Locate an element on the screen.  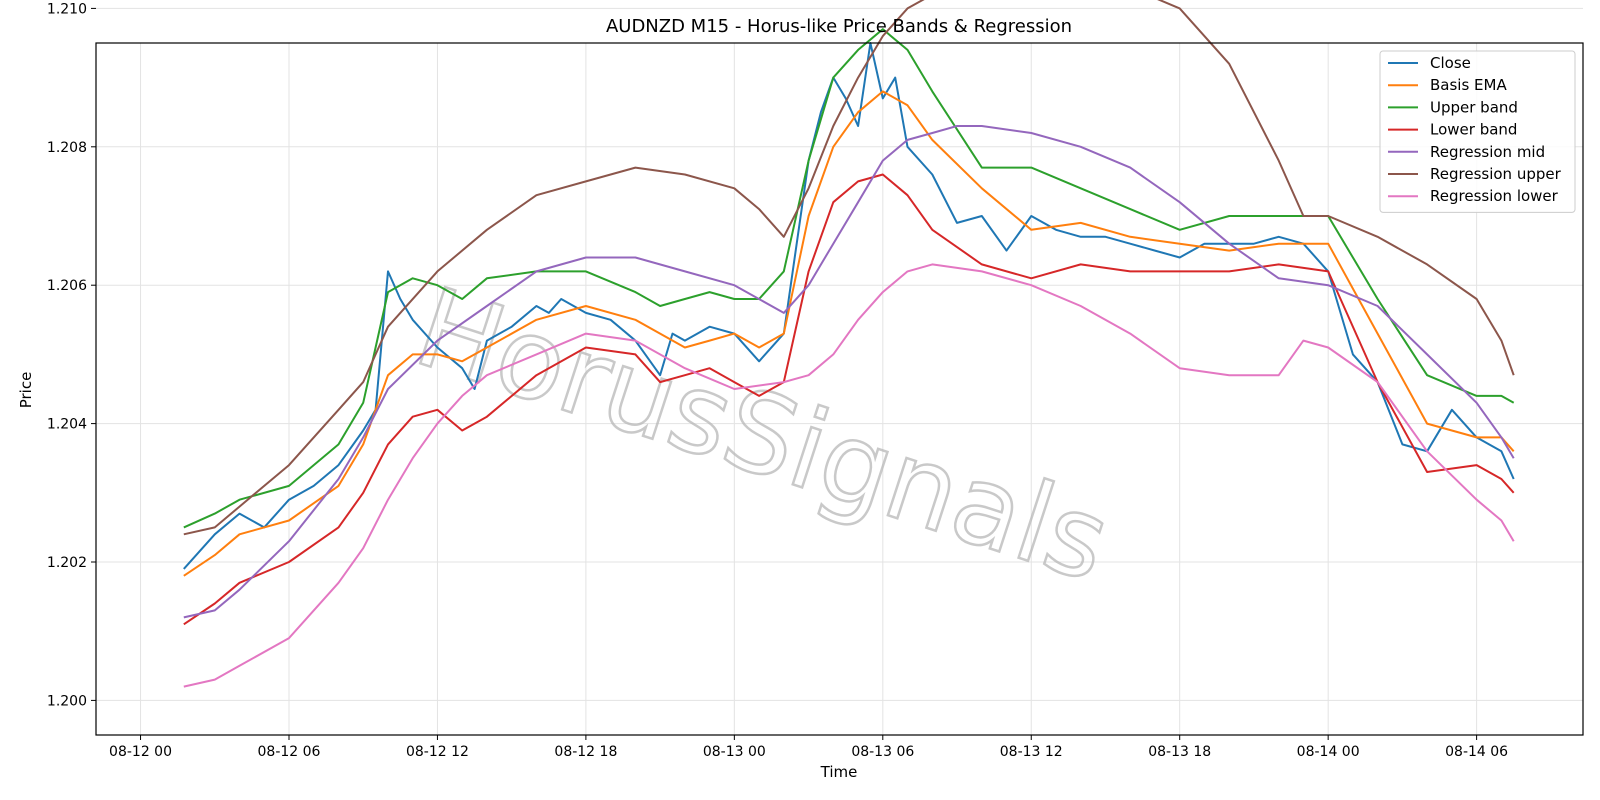
y-tick-label: 1.206 is located at coordinates (67, 286).